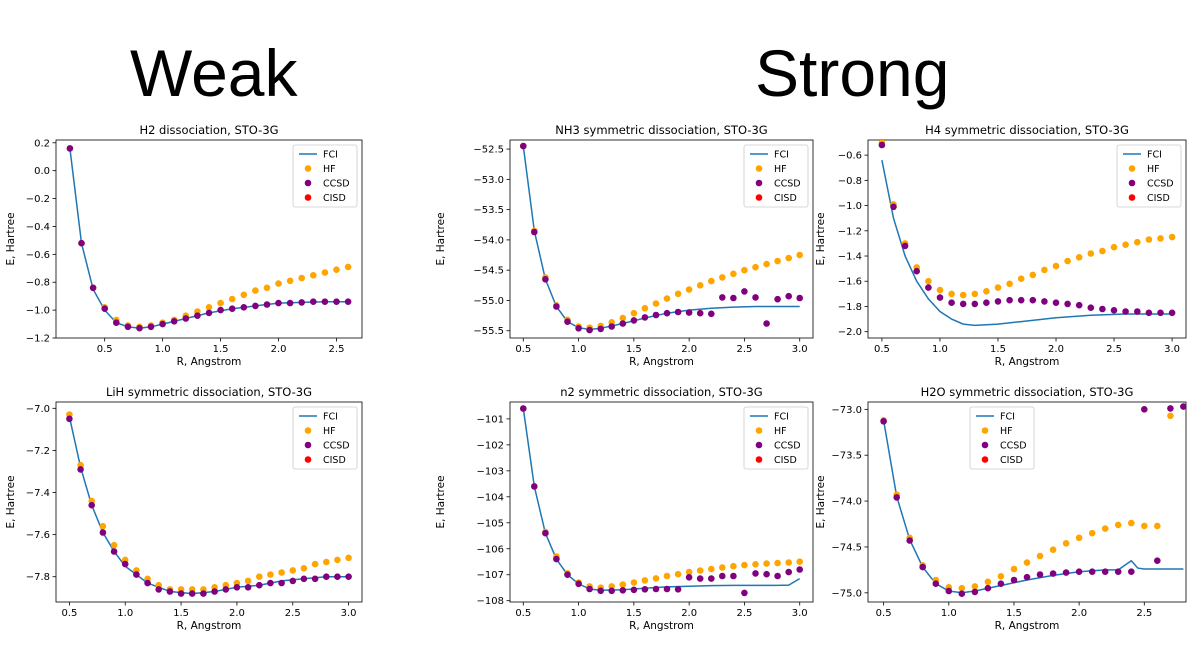 This screenshot has height=651, width=1192. Describe the element at coordinates (209, 238) in the screenshot. I see `plot-area` at that location.